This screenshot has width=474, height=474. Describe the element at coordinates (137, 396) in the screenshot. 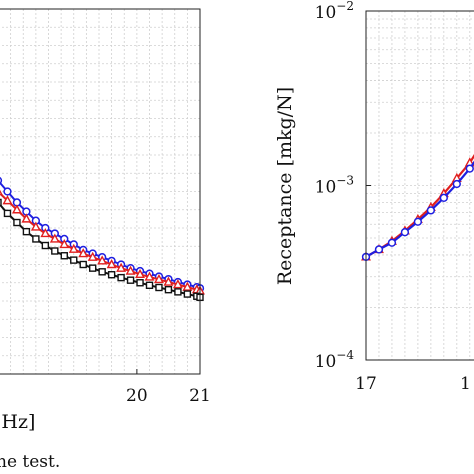

I see `left-x-tick-label: 20` at that location.